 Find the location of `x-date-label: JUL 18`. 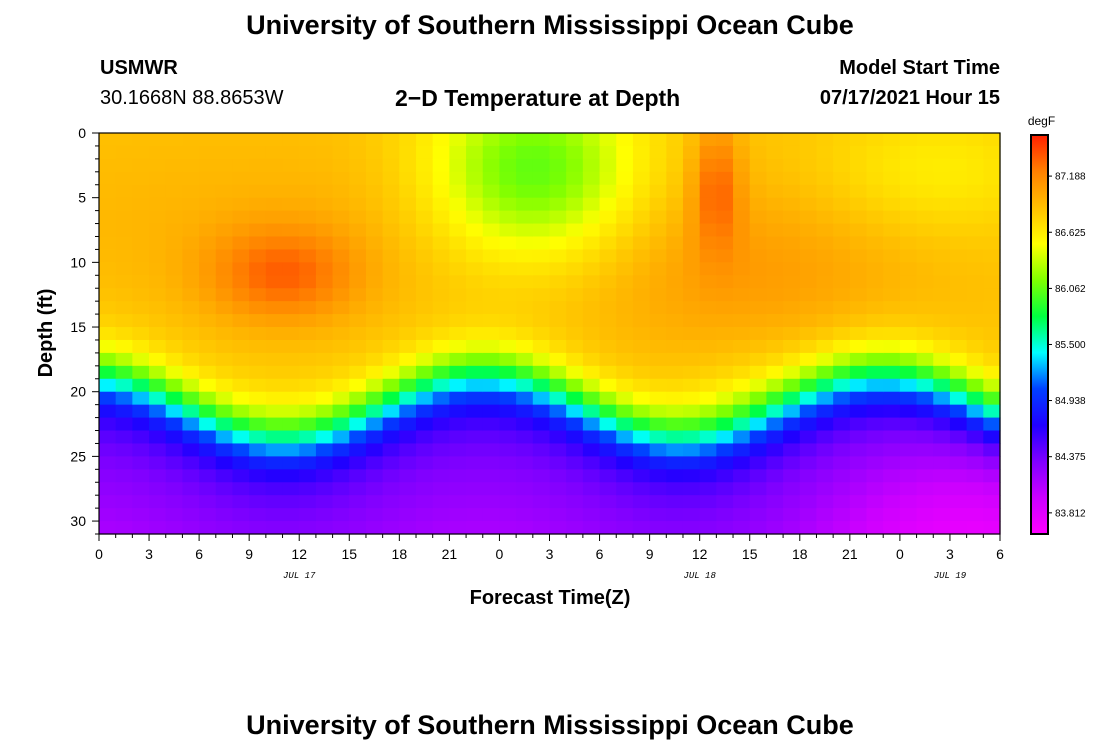

x-date-label: JUL 18 is located at coordinates (699, 576).